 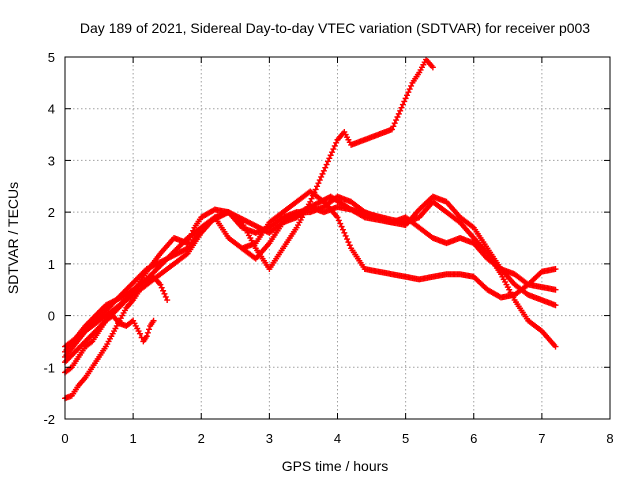 What do you see at coordinates (51, 109) in the screenshot?
I see `y-tick-label: 4` at bounding box center [51, 109].